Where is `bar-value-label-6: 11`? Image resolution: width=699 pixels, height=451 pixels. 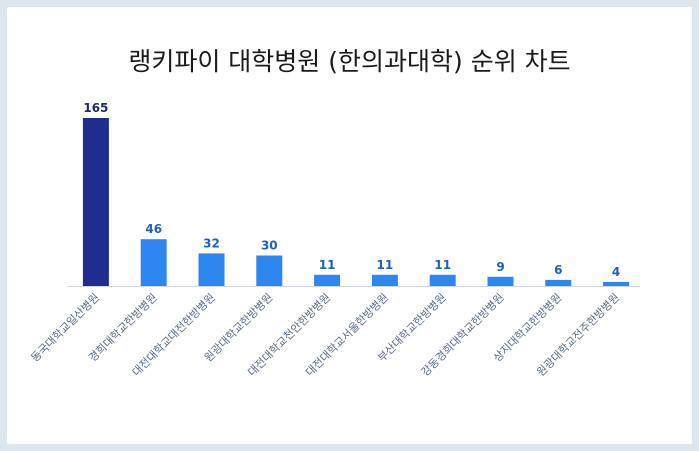 bar-value-label-6: 11 is located at coordinates (385, 265).